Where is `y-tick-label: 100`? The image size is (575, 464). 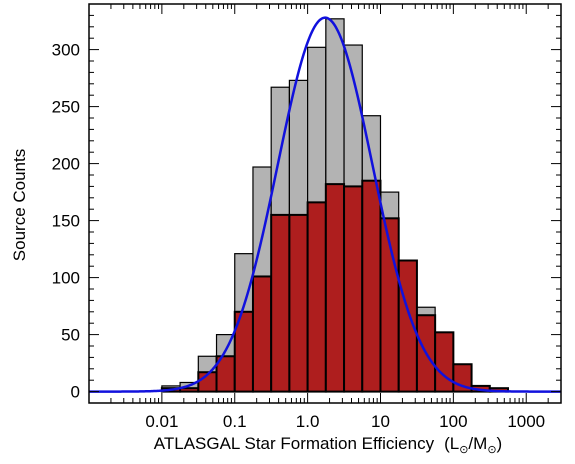 y-tick-label: 100 is located at coordinates (66, 278).